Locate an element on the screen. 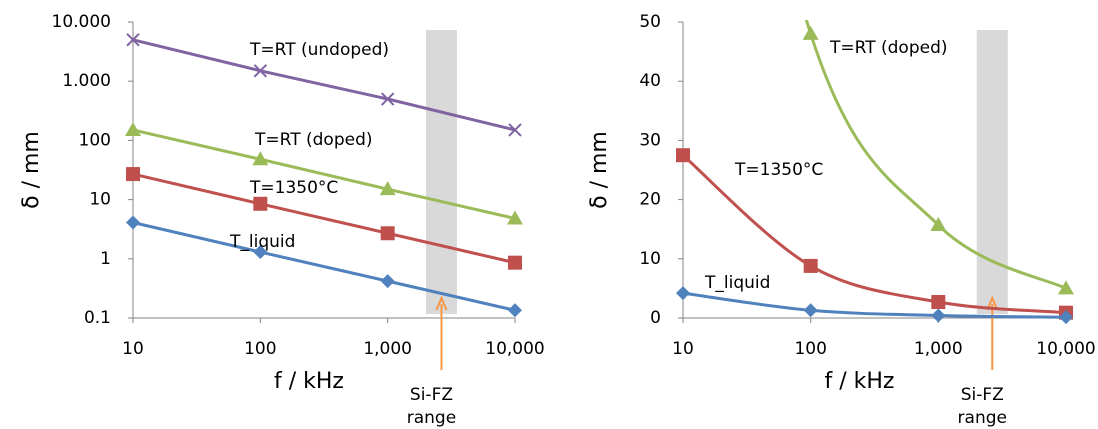 This screenshot has width=1098, height=429. y-tick-label: 30 is located at coordinates (650, 140).